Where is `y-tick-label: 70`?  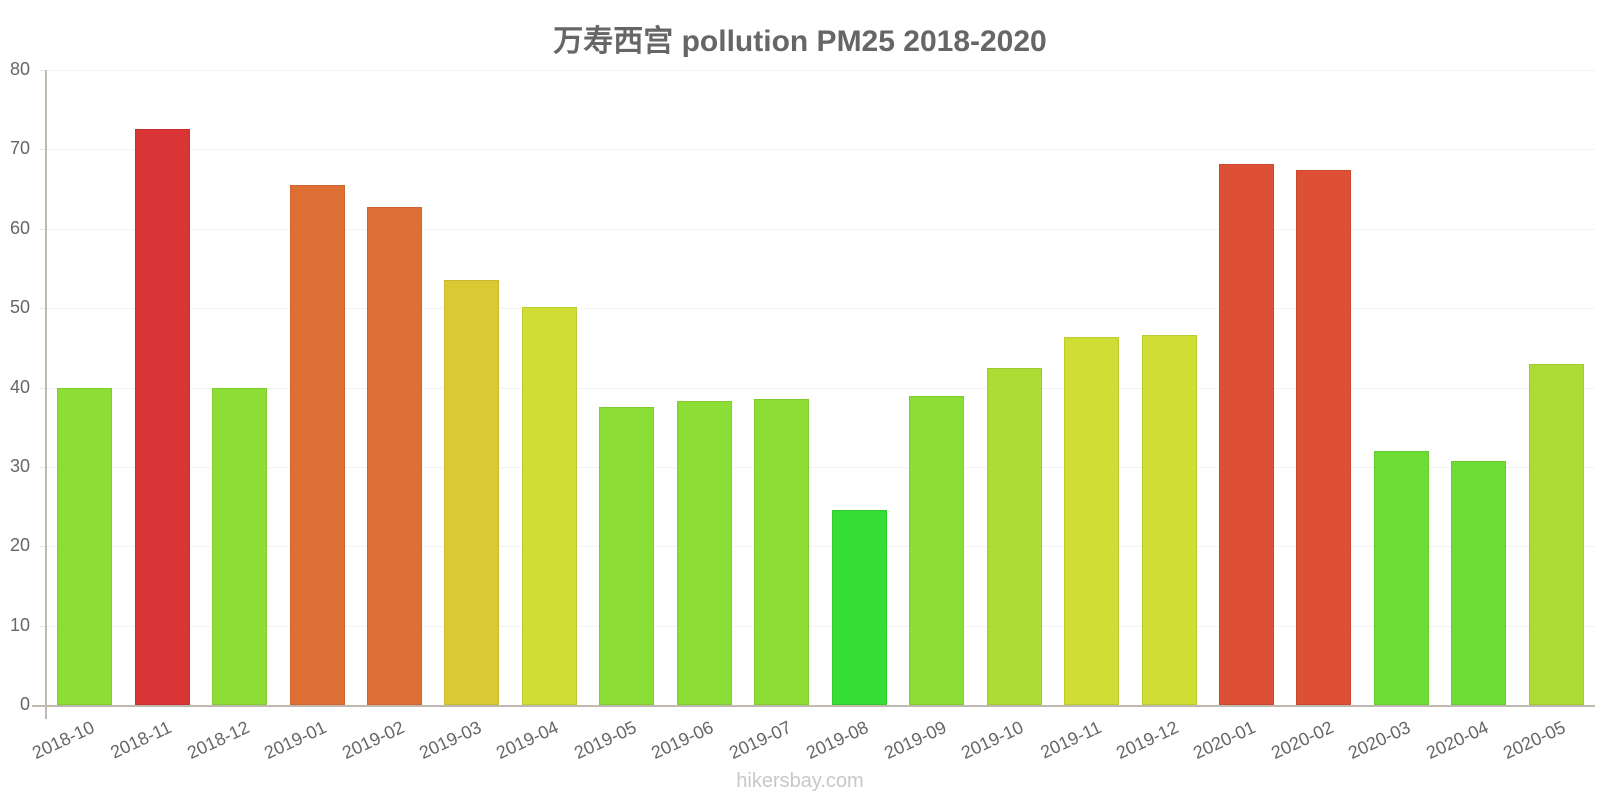 y-tick-label: 70 is located at coordinates (19, 148).